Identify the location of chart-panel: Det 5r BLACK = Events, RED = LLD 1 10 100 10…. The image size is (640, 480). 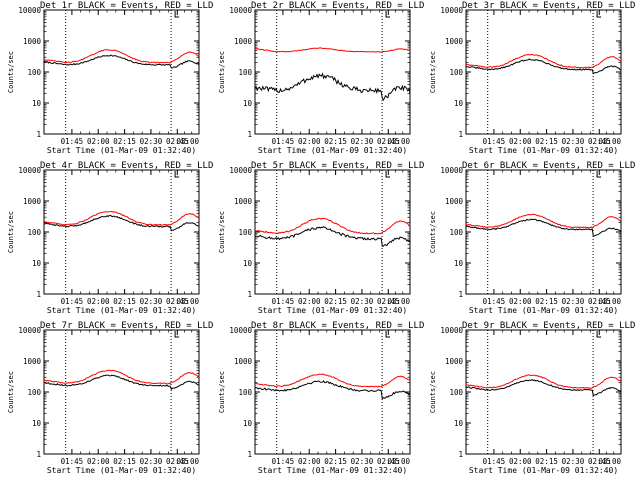
(321, 238).